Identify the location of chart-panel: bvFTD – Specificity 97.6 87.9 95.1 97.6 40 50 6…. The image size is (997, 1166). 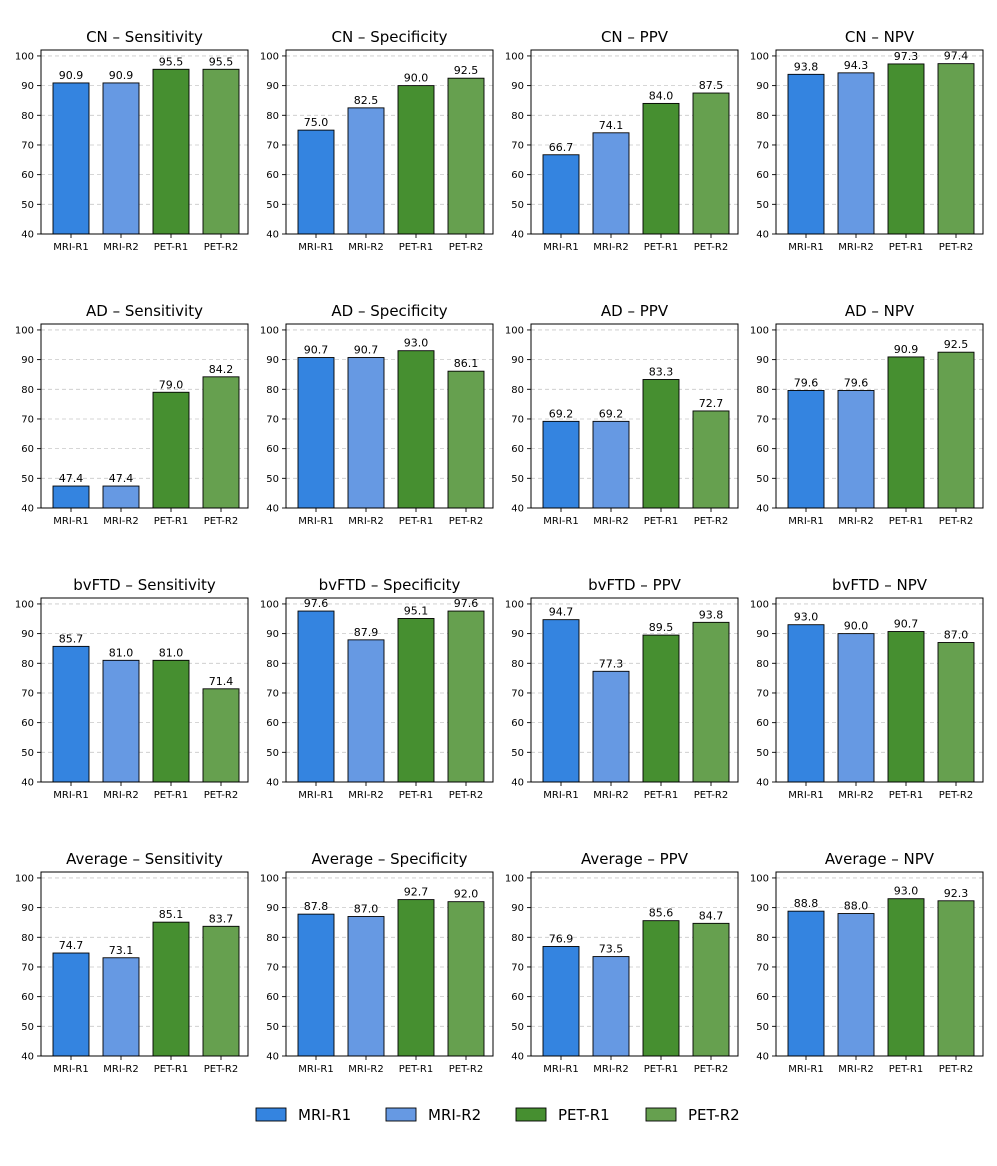
(377, 688).